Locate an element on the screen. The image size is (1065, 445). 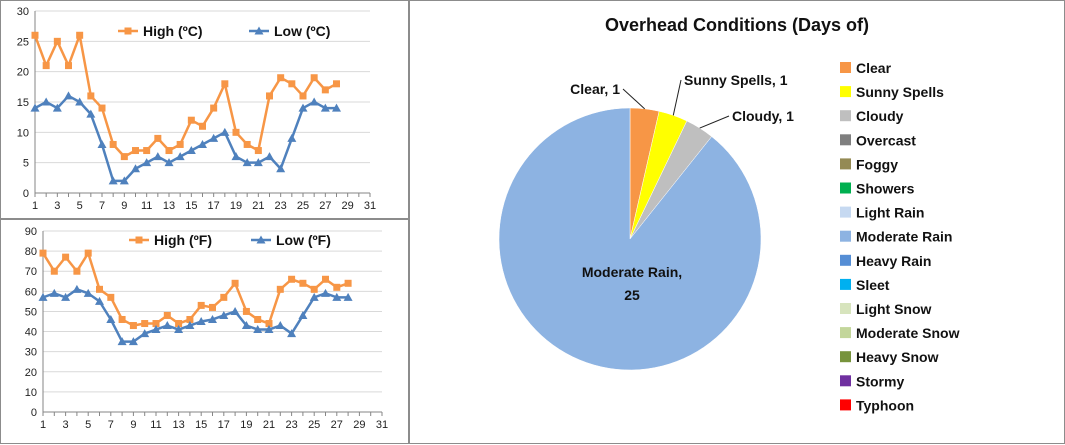
y-tick-label: 50 is located at coordinates (31, 312).